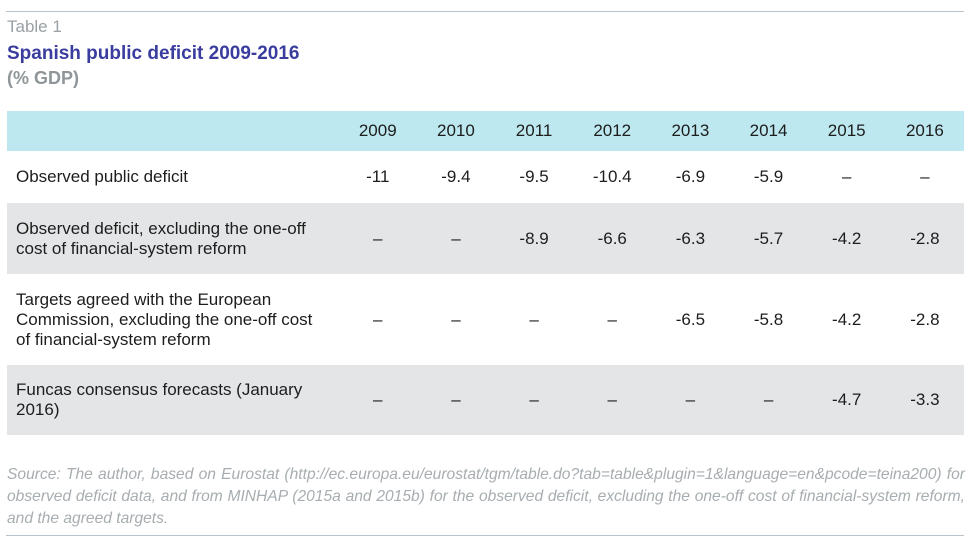  I want to click on table-cell: -5.8, so click(768, 319).